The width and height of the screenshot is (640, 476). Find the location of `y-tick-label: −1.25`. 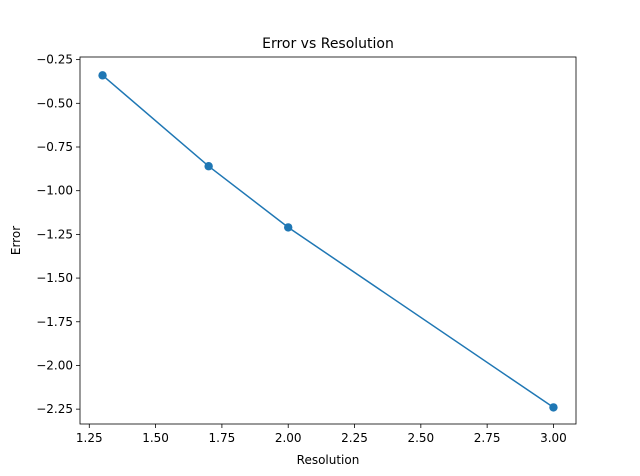

y-tick-label: −1.25 is located at coordinates (54, 234).